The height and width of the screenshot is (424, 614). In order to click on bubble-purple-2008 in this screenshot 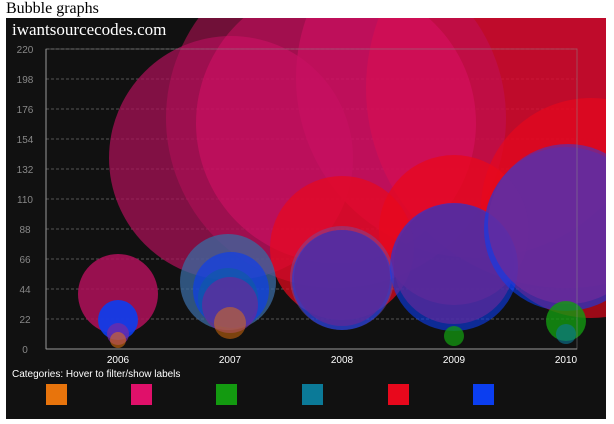, I will do `click(342, 278)`.